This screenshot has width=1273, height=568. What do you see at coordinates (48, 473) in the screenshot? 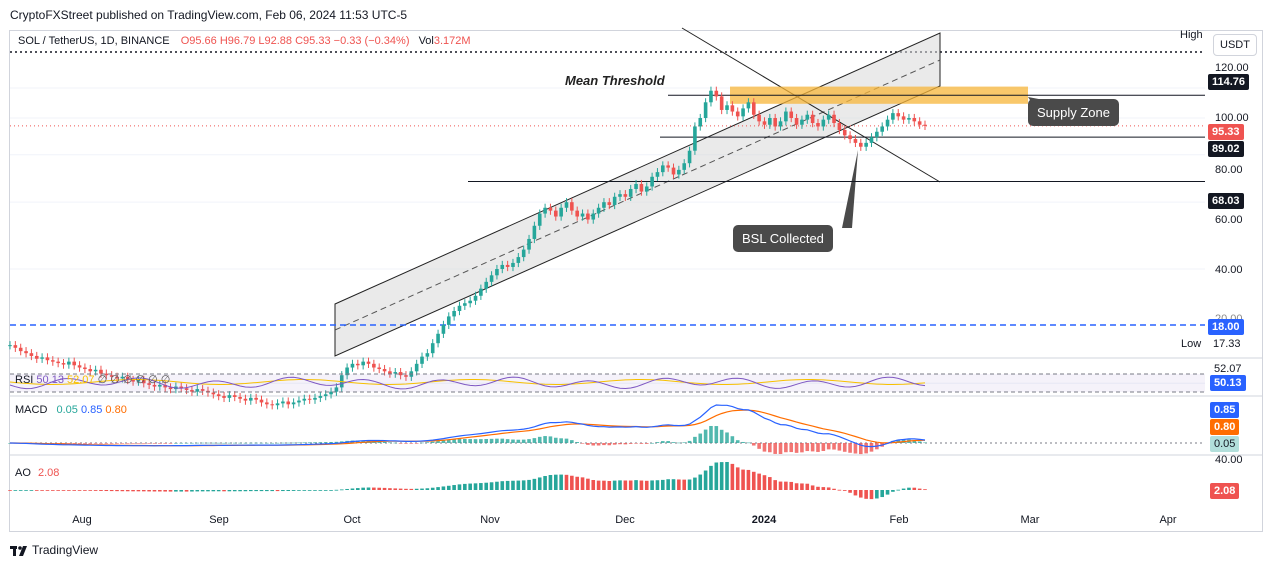
I see `ao-legend-value: 2.08` at bounding box center [48, 473].